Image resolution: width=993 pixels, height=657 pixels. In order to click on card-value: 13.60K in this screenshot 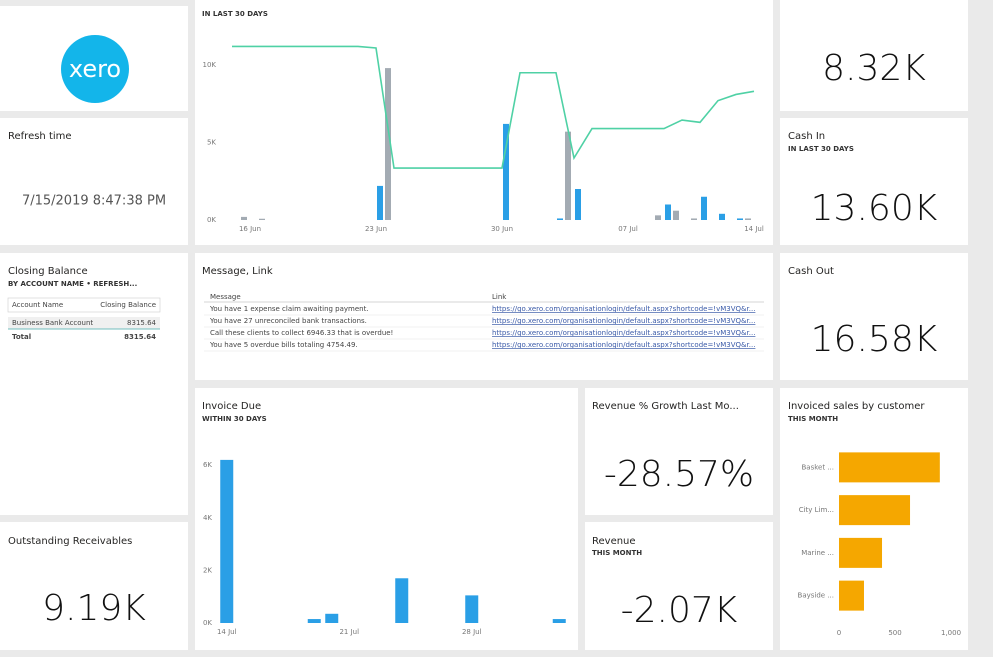, I will do `click(874, 208)`.